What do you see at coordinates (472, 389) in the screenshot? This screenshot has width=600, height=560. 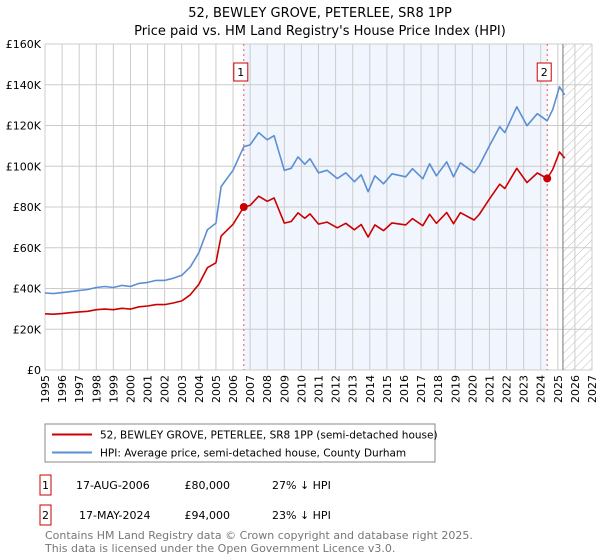 I see `x-tick-label: 2020` at bounding box center [472, 389].